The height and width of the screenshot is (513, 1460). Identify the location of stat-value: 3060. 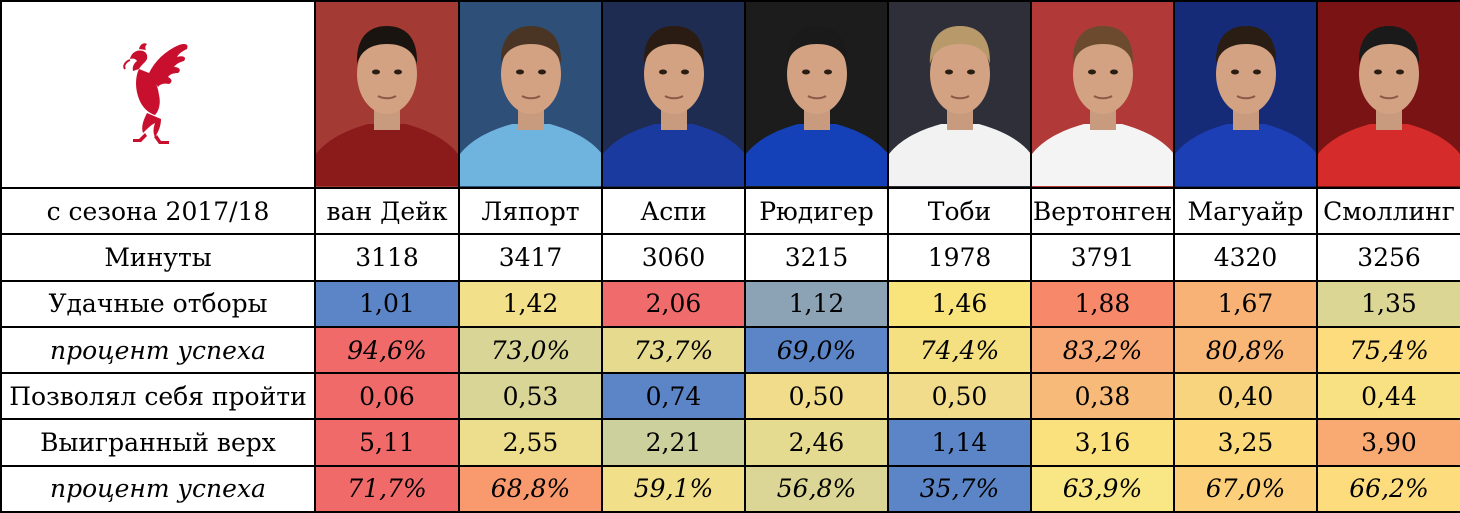
(673, 257).